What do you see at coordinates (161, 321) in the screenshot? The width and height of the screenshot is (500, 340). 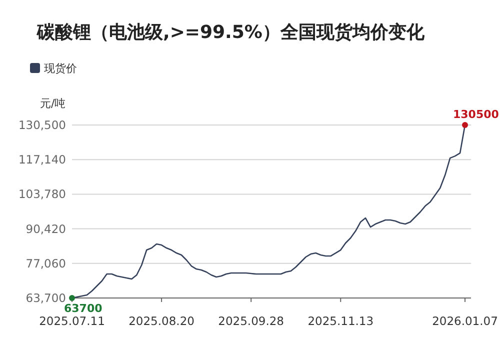 I see `x-tick-label: 2025.08.20` at bounding box center [161, 321].